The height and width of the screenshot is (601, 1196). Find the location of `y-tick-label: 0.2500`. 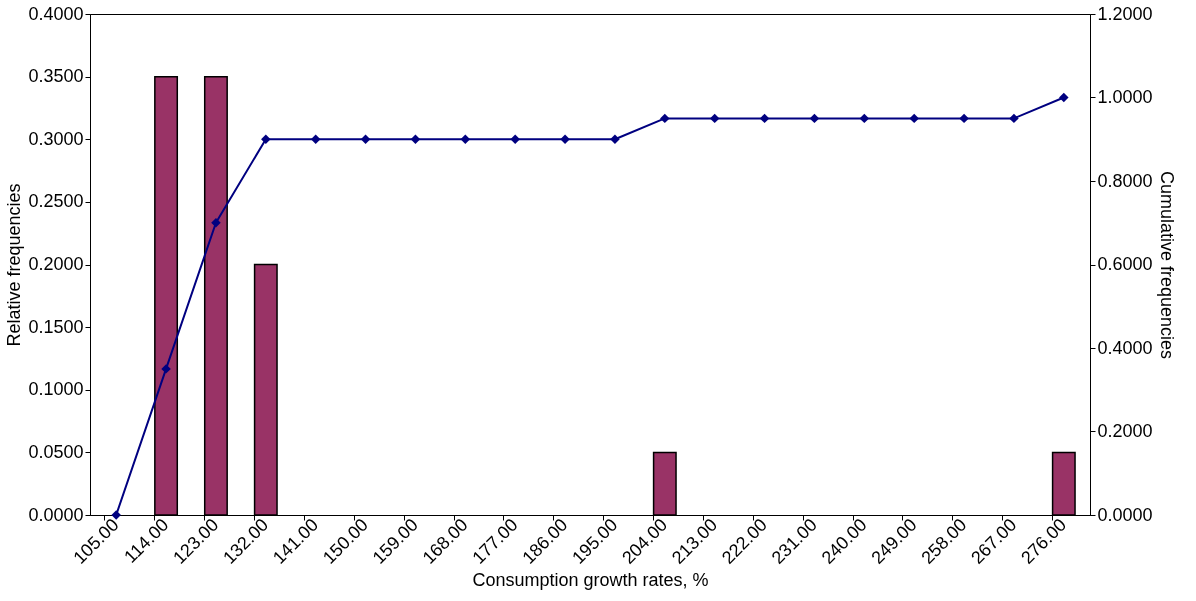

y-tick-label: 0.2500 is located at coordinates (56, 201).